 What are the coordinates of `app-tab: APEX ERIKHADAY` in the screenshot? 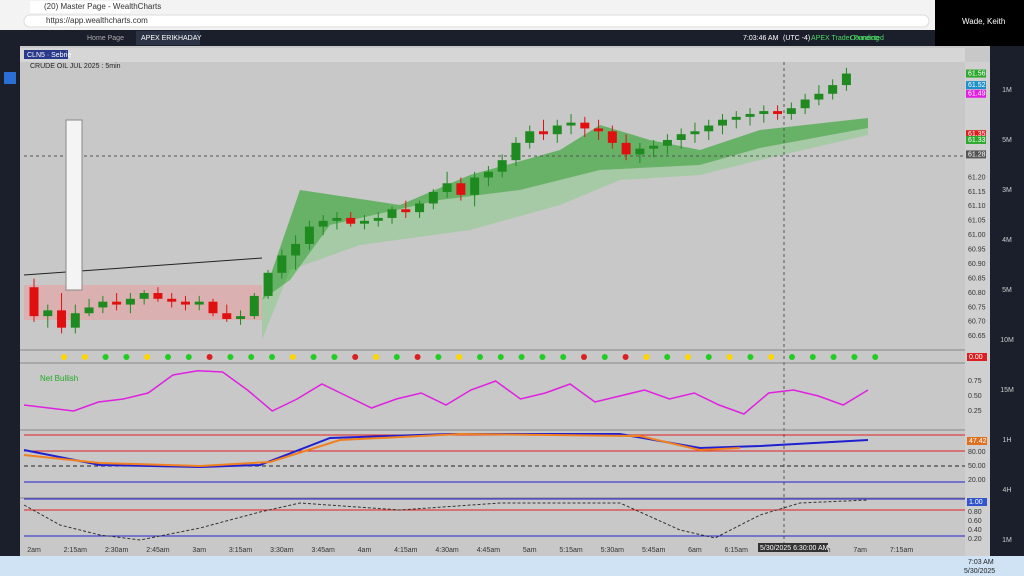 It's located at (171, 38).